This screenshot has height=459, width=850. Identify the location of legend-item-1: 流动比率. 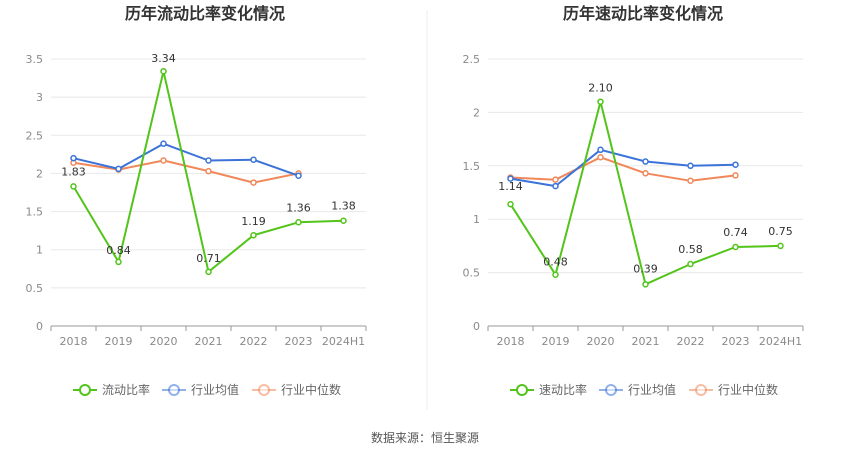
(111, 389).